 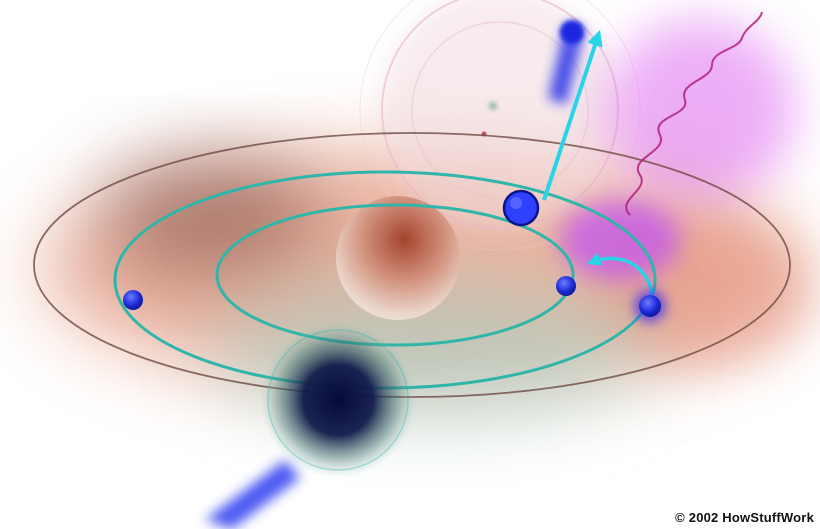 What do you see at coordinates (566, 286) in the screenshot?
I see `electron-inner-right` at bounding box center [566, 286].